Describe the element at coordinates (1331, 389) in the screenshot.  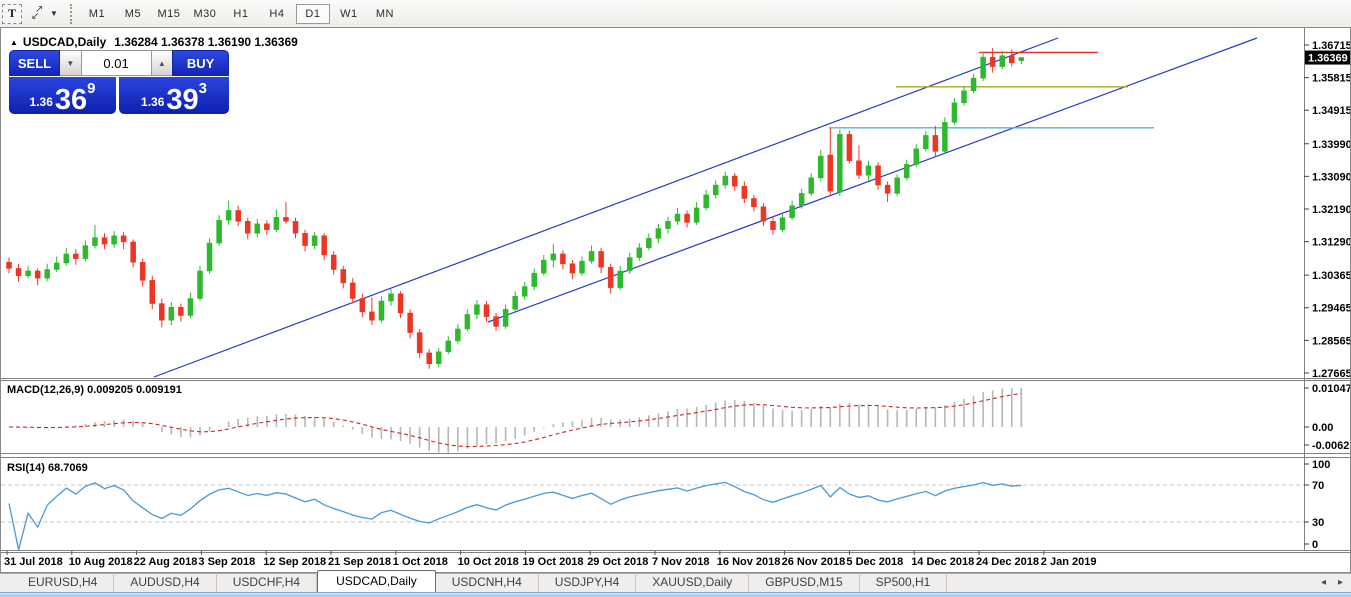
I see `svg-text: 0.010474` at that location.